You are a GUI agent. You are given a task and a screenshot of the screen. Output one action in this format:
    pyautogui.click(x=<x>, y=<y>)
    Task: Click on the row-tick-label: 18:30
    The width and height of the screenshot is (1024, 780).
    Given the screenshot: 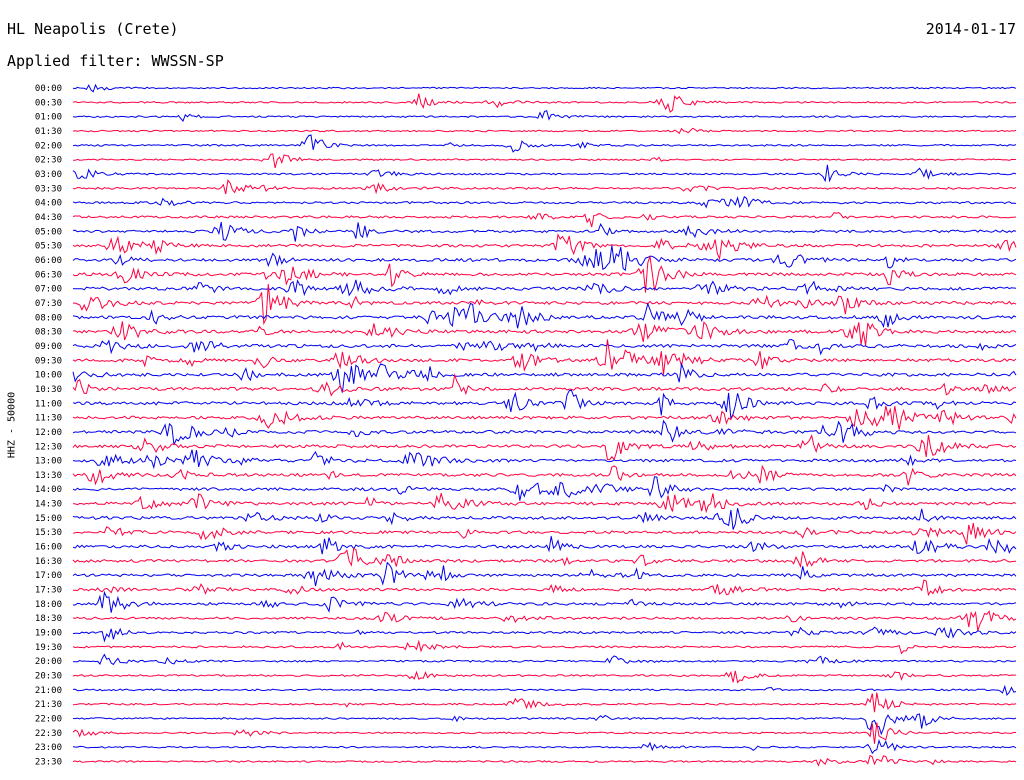 What is the action you would take?
    pyautogui.click(x=48, y=619)
    